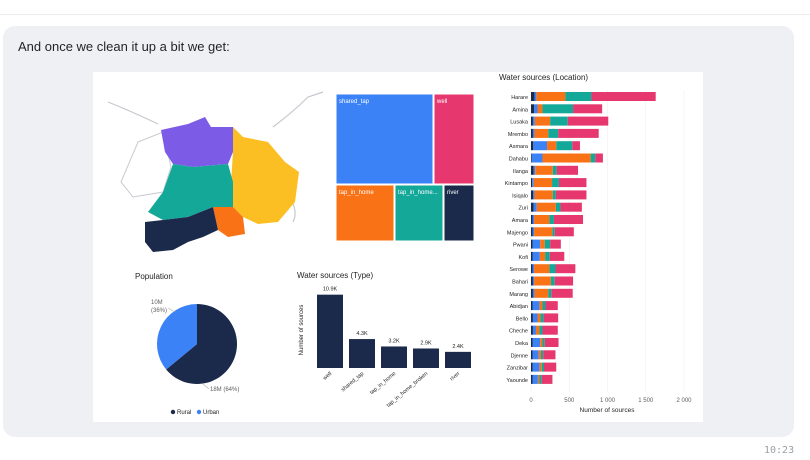  I want to click on y-tick-label: Zanzibar, so click(518, 369).